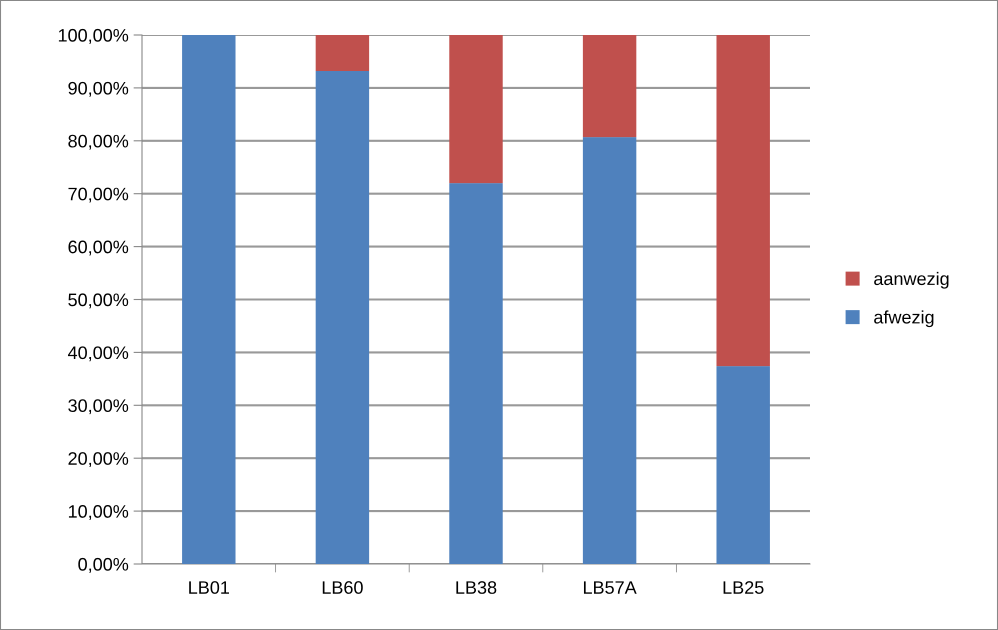 This screenshot has height=630, width=998. Describe the element at coordinates (911, 280) in the screenshot. I see `legend-label: aanwezig` at that location.